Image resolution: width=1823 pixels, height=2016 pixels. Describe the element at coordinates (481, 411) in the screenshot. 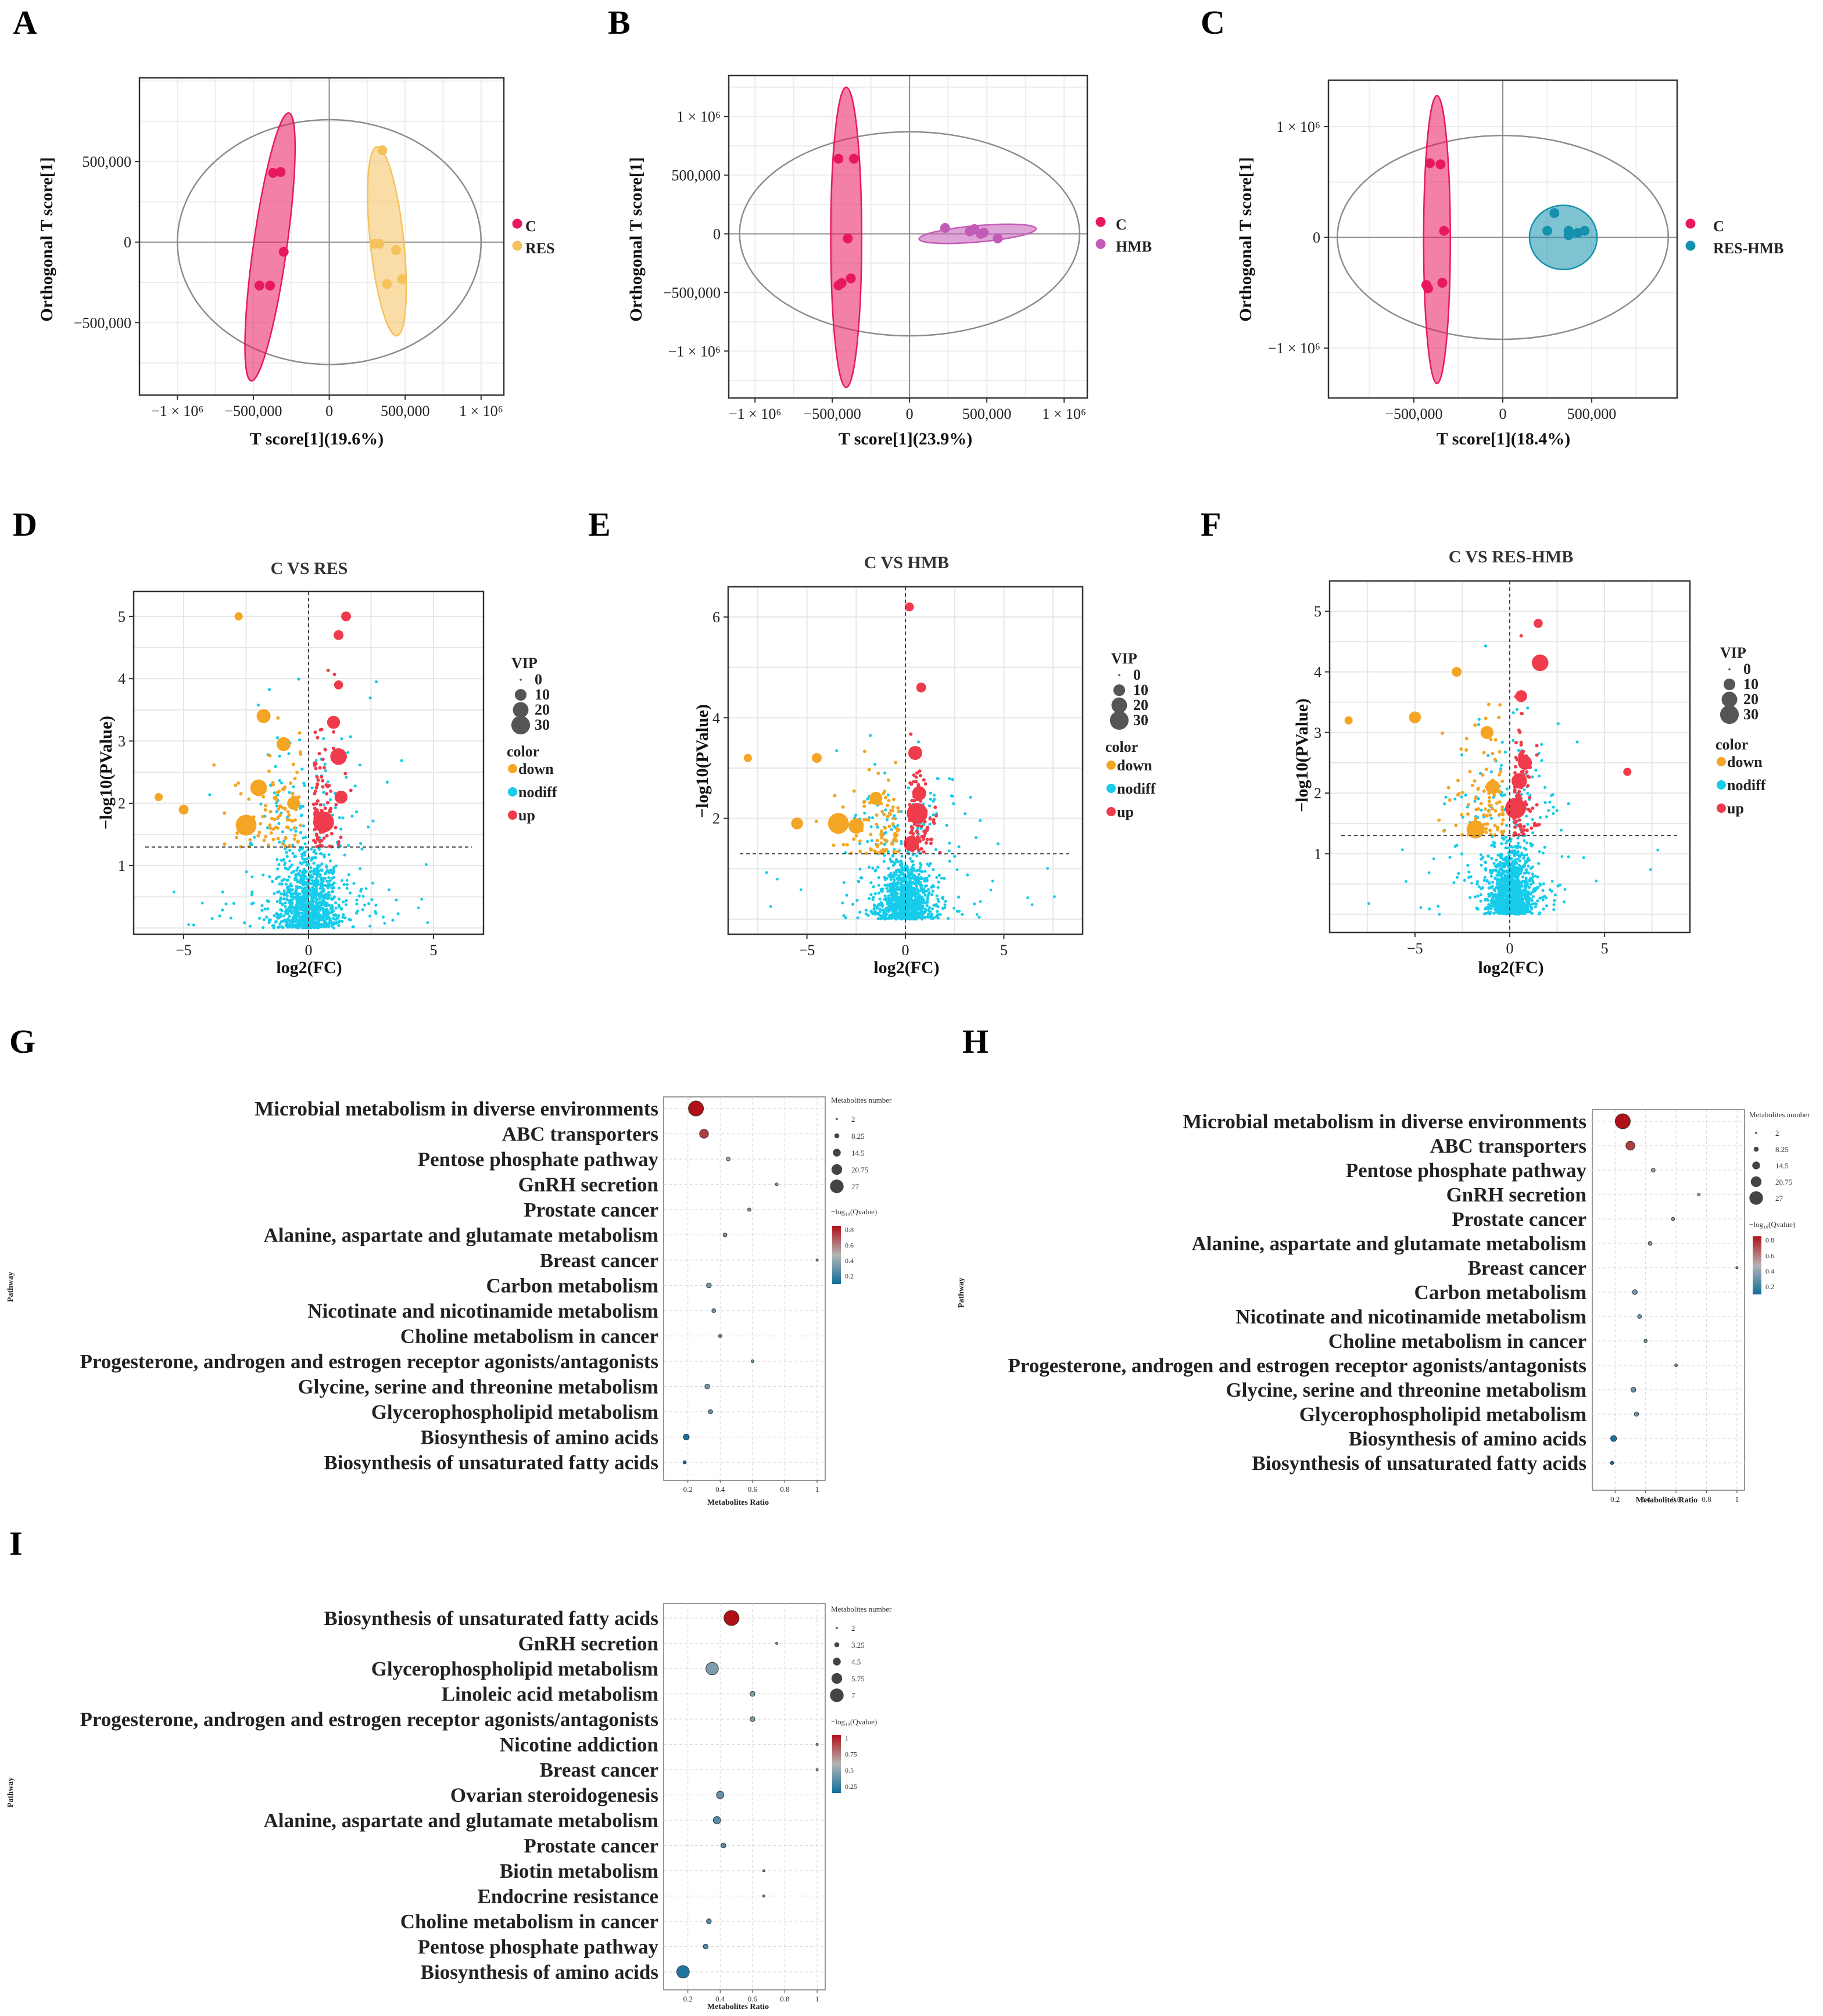

I see `x-tick-label: 1 × 10⁶` at that location.